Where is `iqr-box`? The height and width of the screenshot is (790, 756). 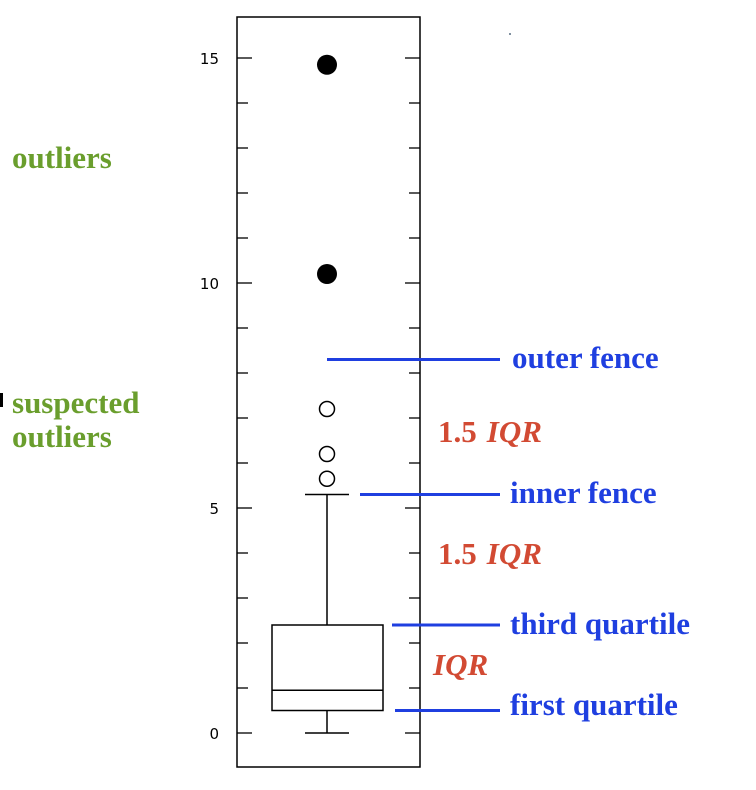 iqr-box is located at coordinates (327, 668).